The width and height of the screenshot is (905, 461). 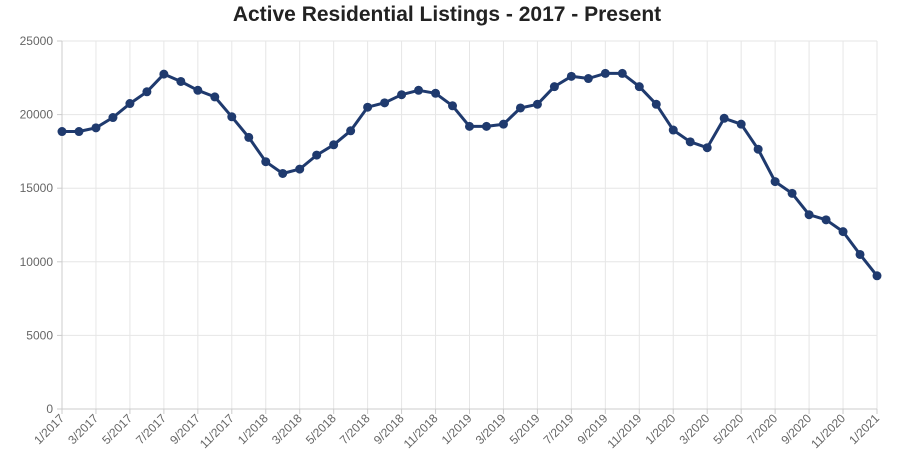 I want to click on y-tick-label: 5000, so click(x=39, y=335).